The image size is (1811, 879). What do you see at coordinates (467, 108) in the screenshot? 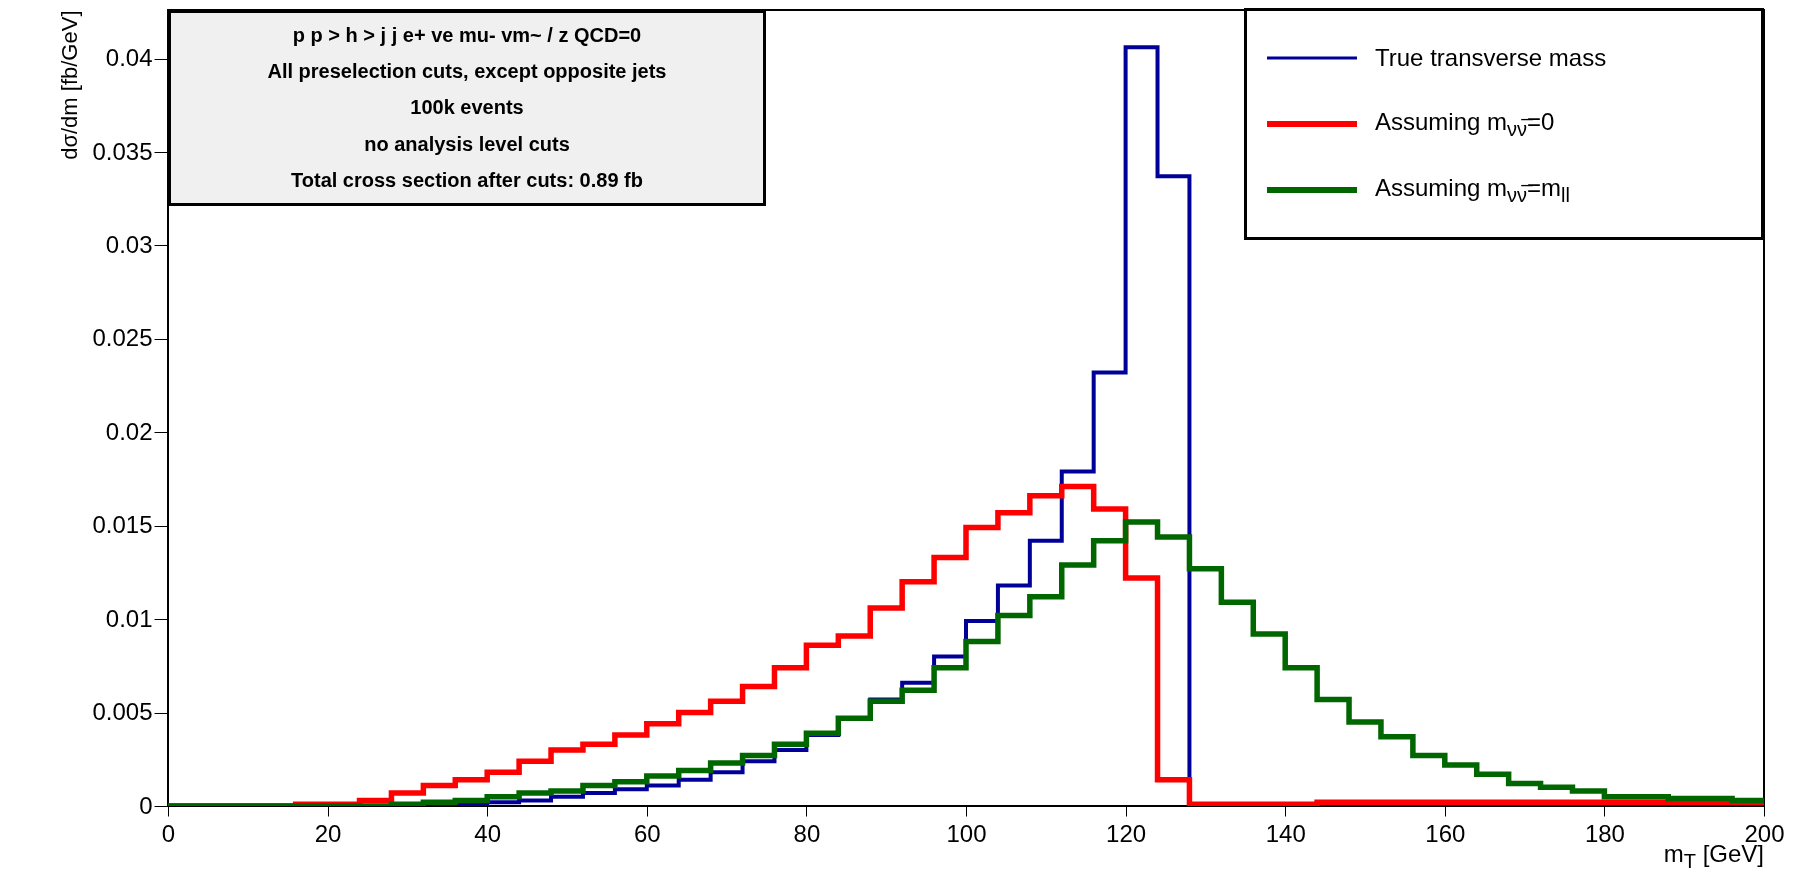
I see `annotation: 100k events` at bounding box center [467, 108].